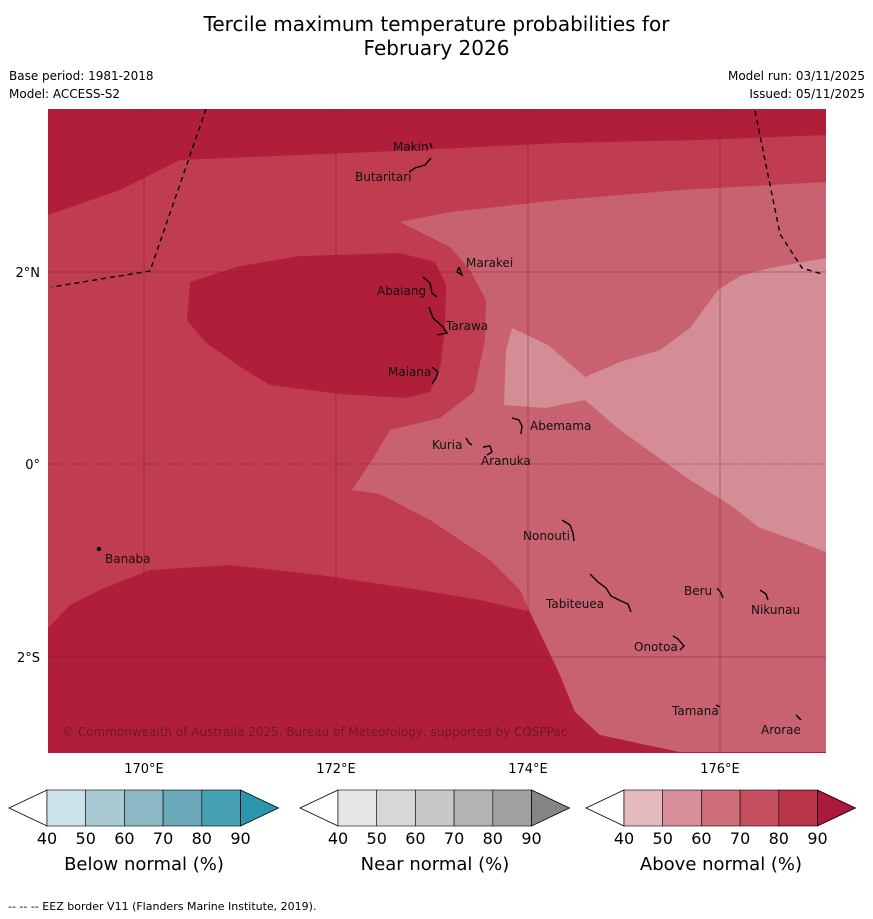 The width and height of the screenshot is (873, 919). What do you see at coordinates (506, 461) in the screenshot?
I see `label-aranuka: Aranuka` at bounding box center [506, 461].